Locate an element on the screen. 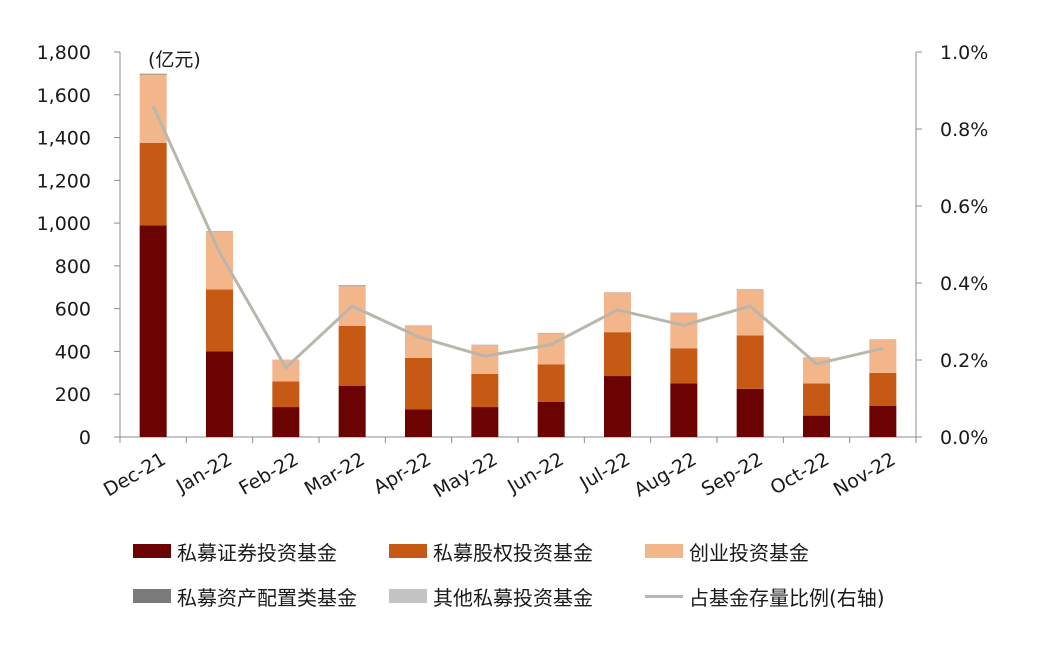  legend-item-equity: 私募股权投资基金 is located at coordinates (491, 551).